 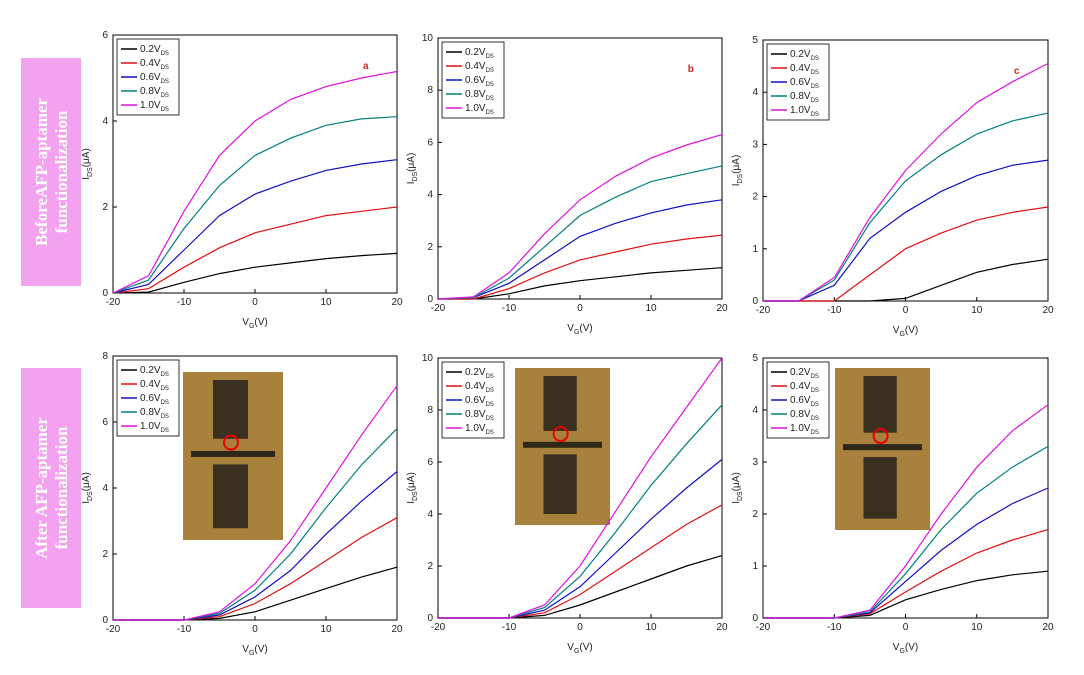 I want to click on legend-label: 0.4VDS, so click(x=804, y=387).